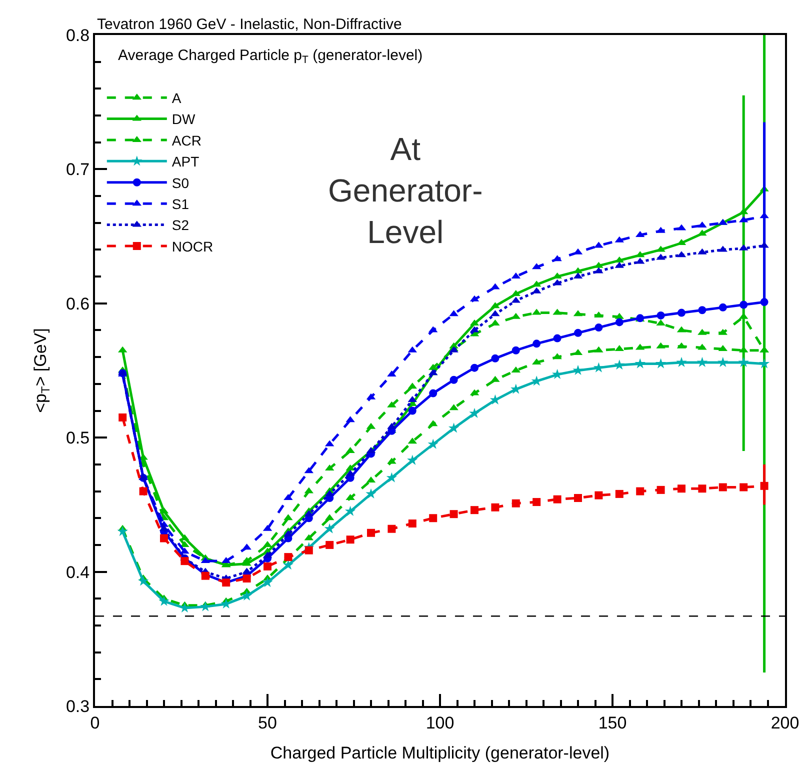 The image size is (810, 776). Describe the element at coordinates (78, 438) in the screenshot. I see `y-tick-label: 0.5` at that location.